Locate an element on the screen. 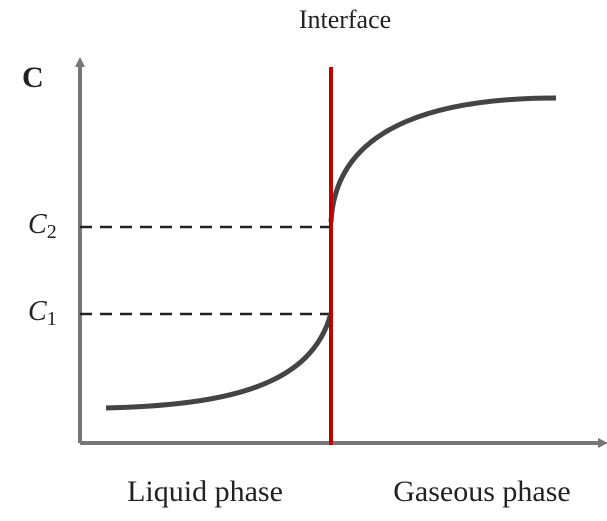 The image size is (607, 521). gas-curve is located at coordinates (442, 159).